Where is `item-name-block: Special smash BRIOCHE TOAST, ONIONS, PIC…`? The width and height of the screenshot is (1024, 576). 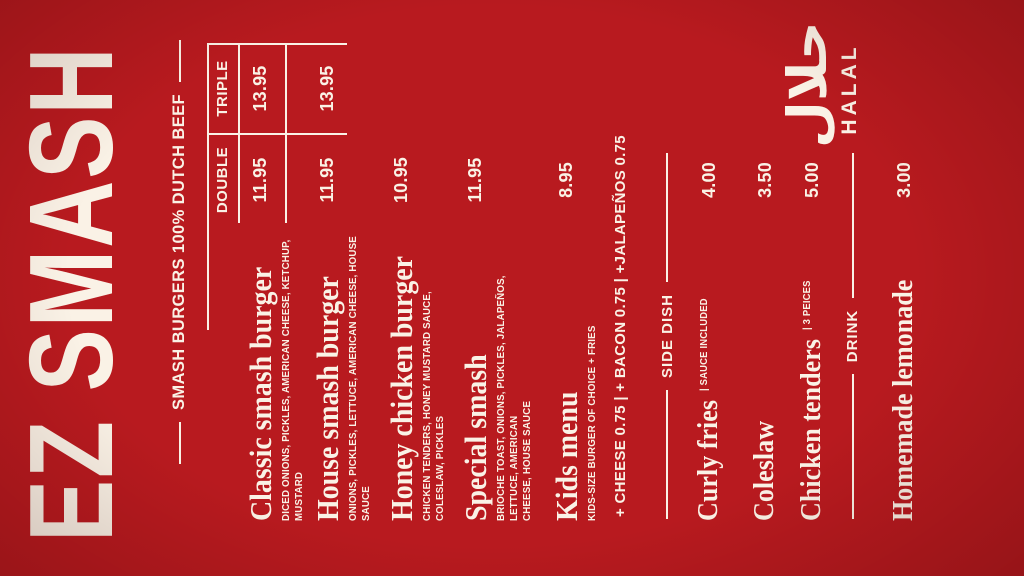 item-name-block: Special smash BRIOCHE TOAST, ONIONS, PIC… is located at coordinates (495, 373).